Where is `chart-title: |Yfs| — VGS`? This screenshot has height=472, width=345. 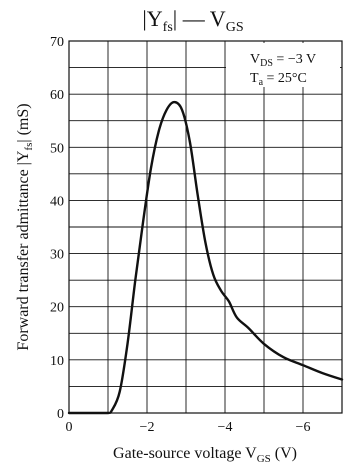 chart-title: |Yfs| — VGS is located at coordinates (192, 20).